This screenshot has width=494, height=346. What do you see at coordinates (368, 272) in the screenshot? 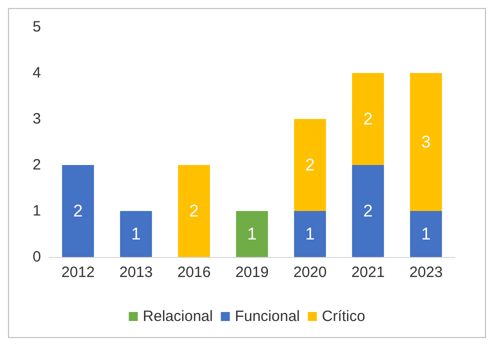
I see `x-tick-label: 2021` at bounding box center [368, 272].